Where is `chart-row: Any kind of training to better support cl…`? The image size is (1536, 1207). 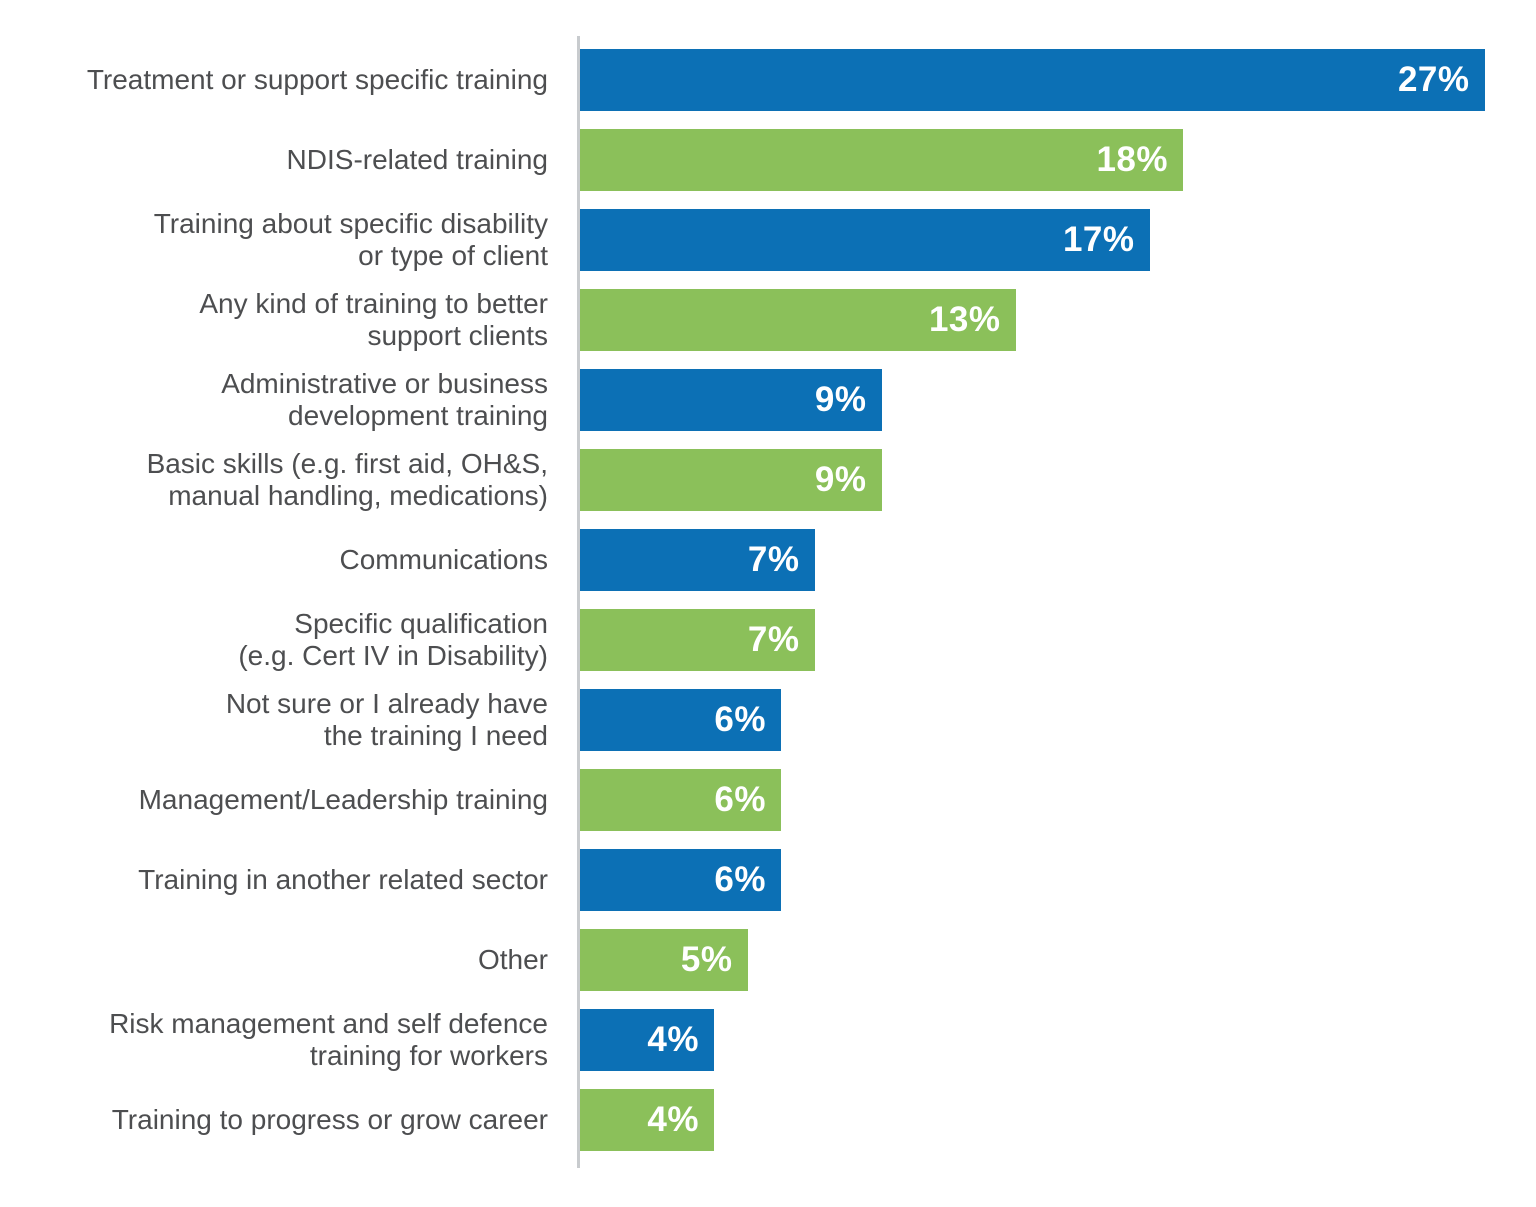 chart-row: Any kind of training to better support cl… is located at coordinates (768, 320).